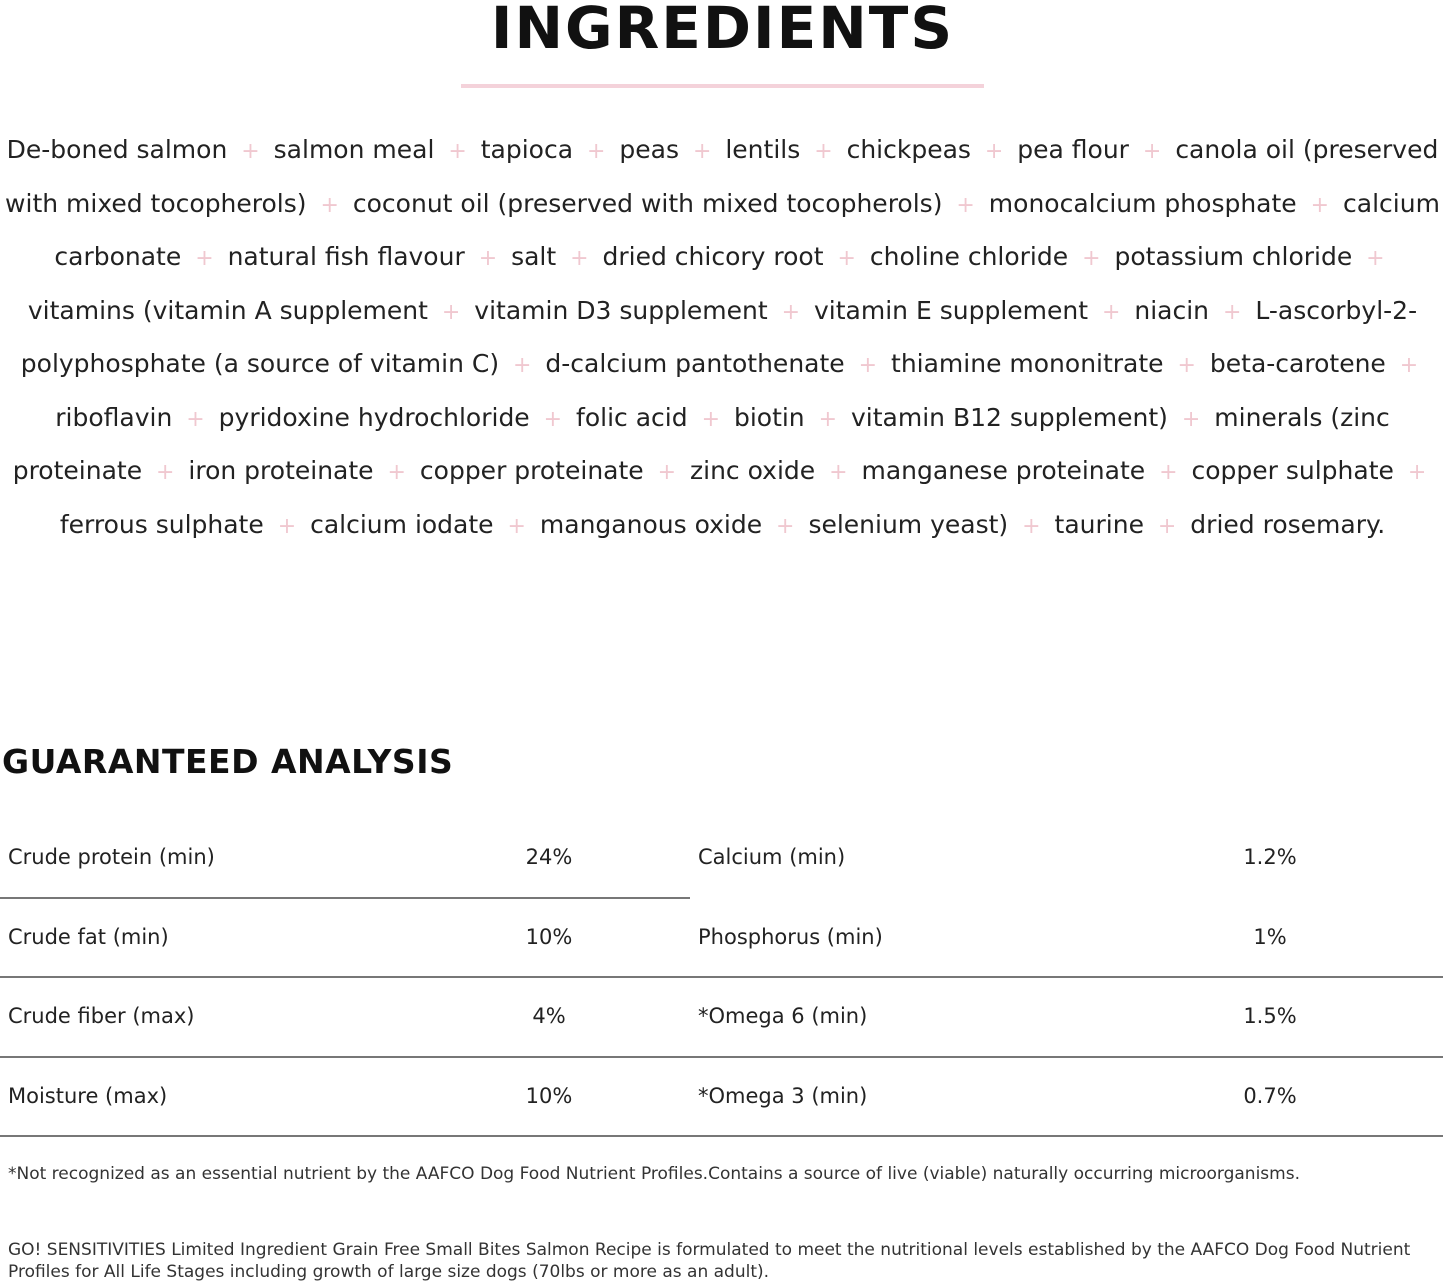  Describe the element at coordinates (772, 857) in the screenshot. I see `nutrient-label: Calcium (min)` at that location.